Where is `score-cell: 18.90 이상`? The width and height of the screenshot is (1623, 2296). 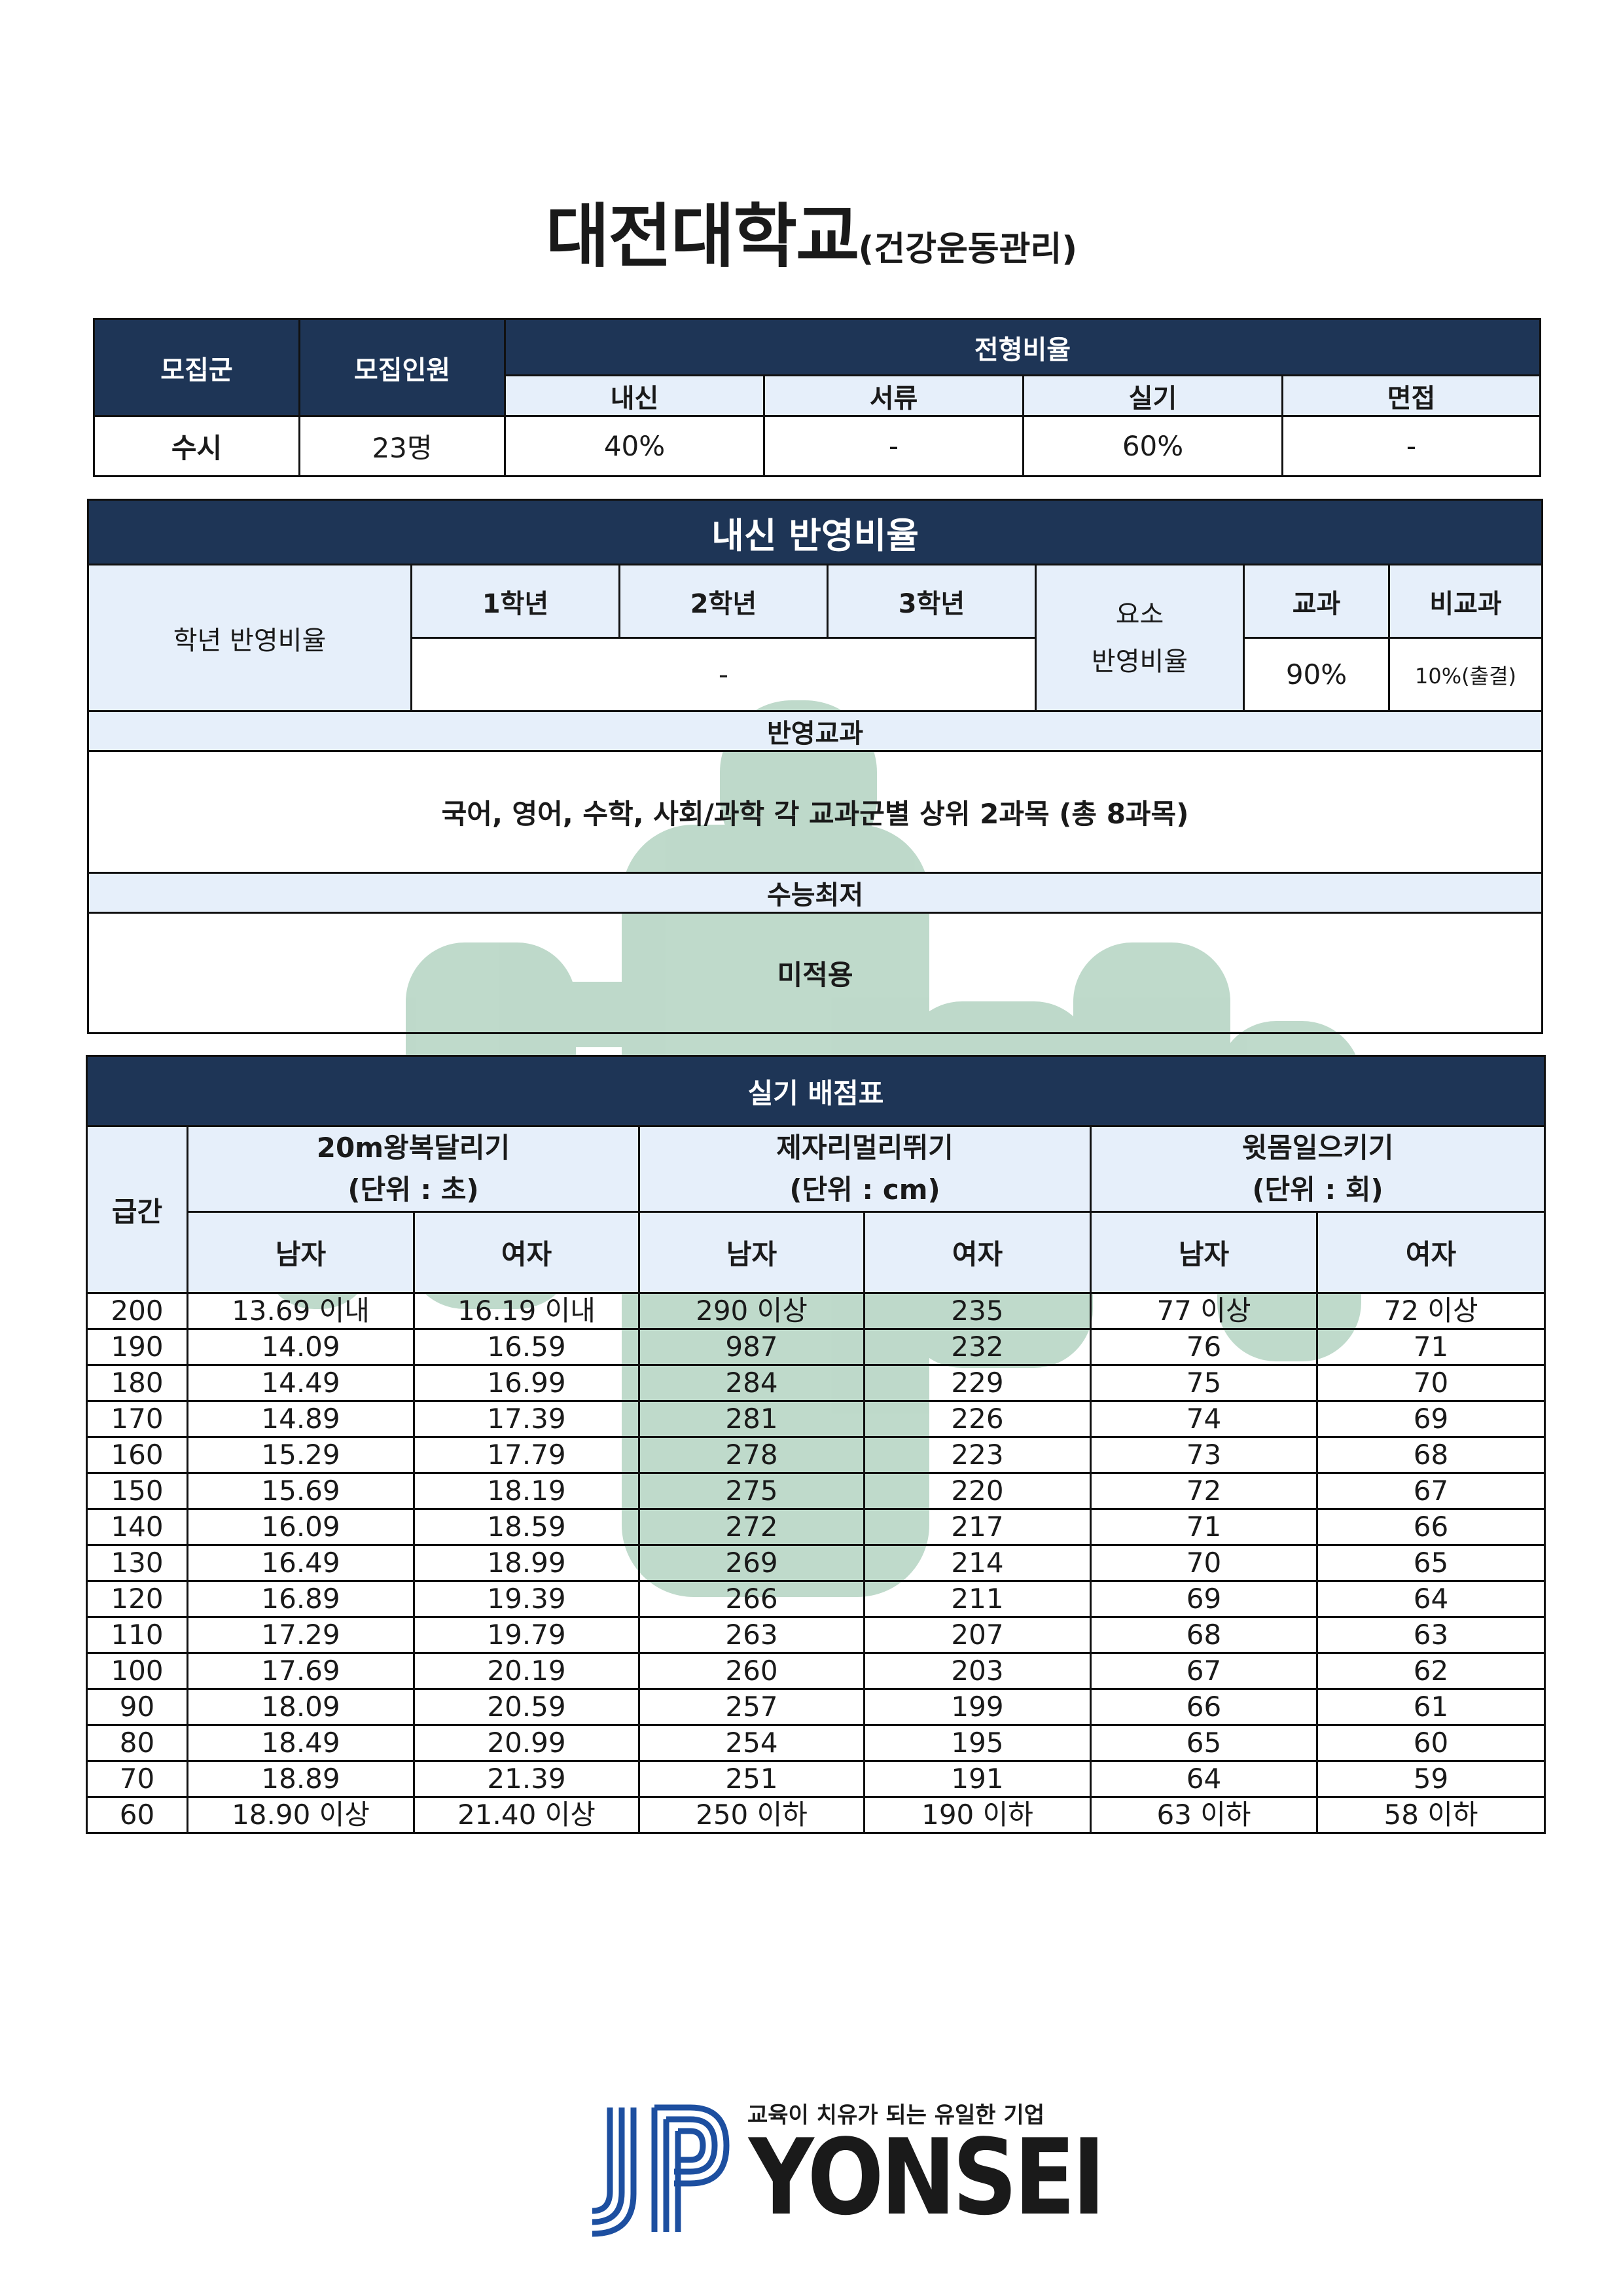 score-cell: 18.90 이상 is located at coordinates (301, 1815).